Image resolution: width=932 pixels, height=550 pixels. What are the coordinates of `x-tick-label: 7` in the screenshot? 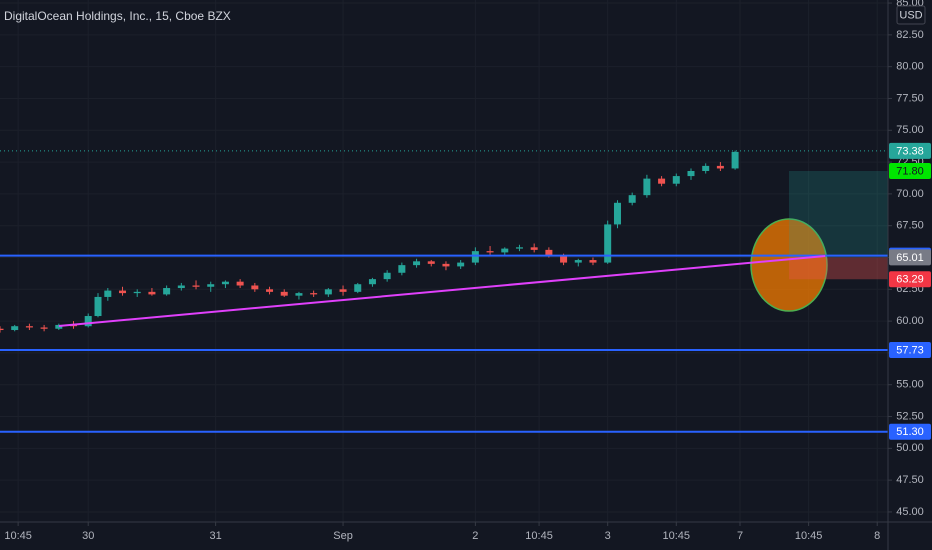 It's located at (740, 536).